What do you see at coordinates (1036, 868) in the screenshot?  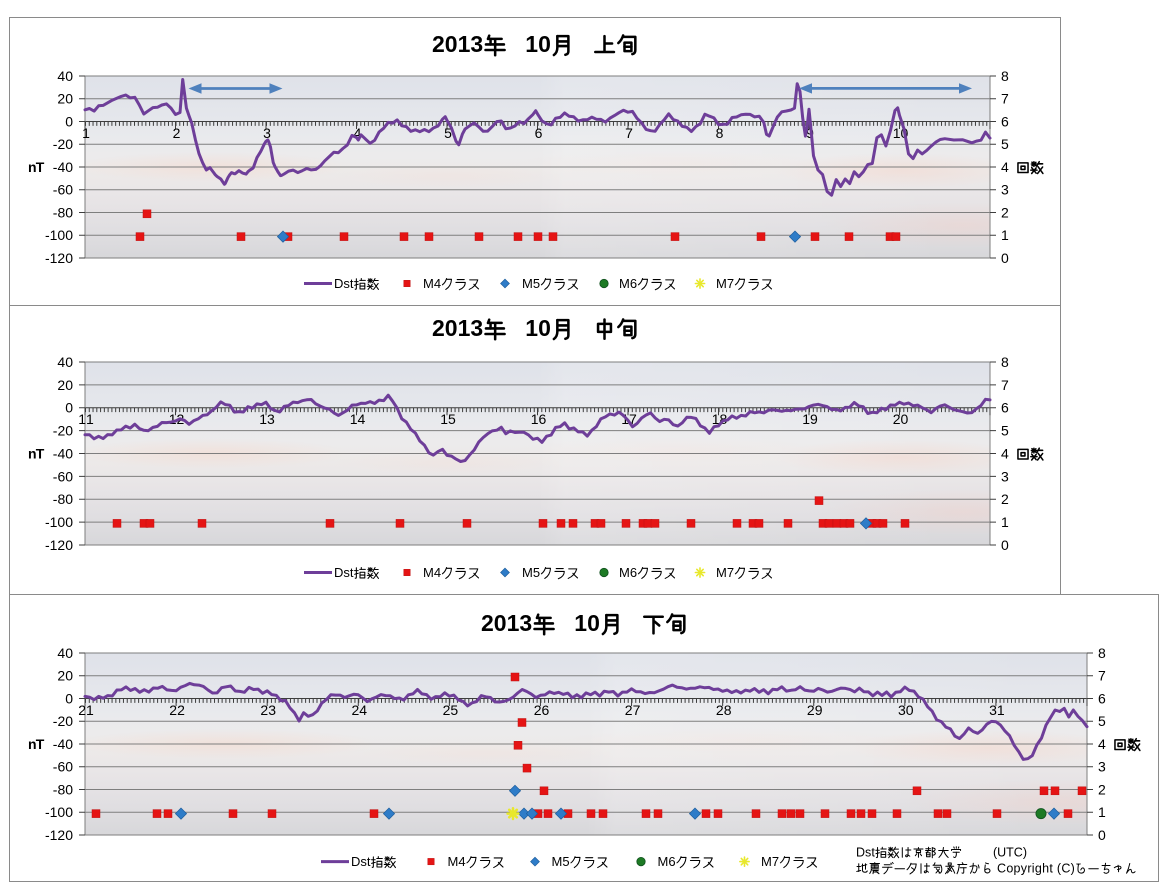 I see `svg-text: Copyright (C)` at bounding box center [1036, 868].